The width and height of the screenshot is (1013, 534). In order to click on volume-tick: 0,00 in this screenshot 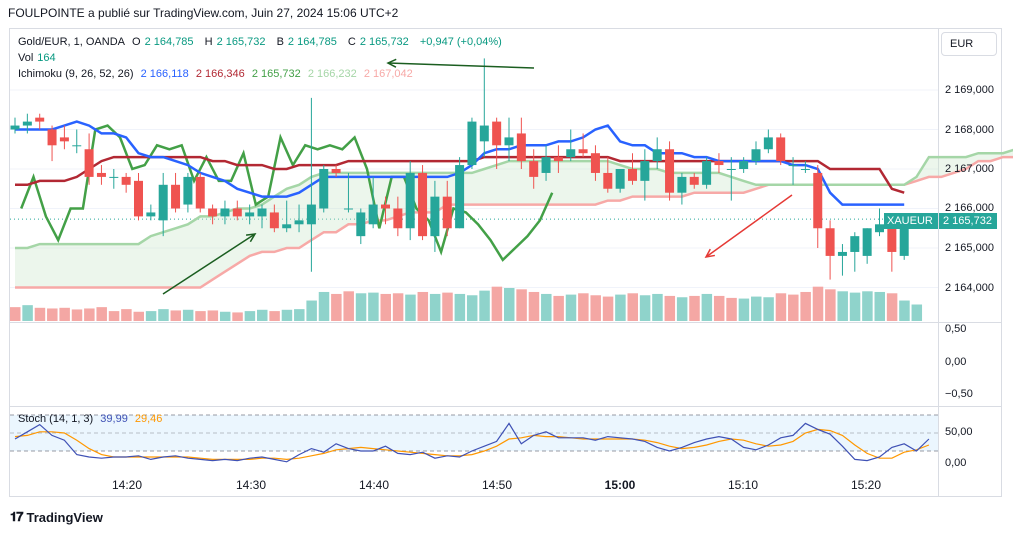, I will do `click(956, 362)`.